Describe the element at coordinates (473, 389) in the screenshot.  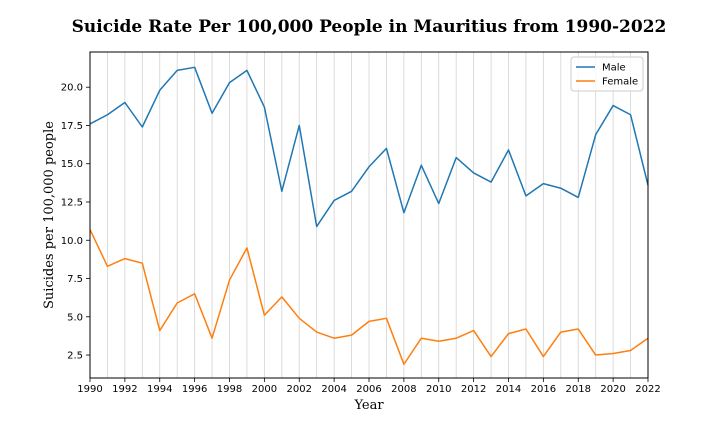
I see `x-tick-label: 2012` at that location.